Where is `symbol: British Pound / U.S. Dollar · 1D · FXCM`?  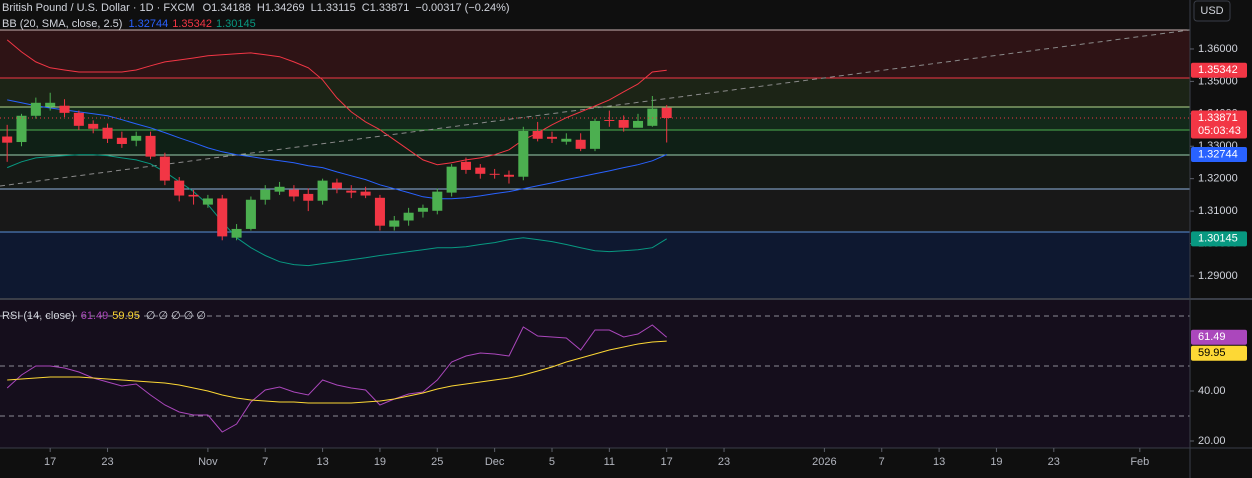
symbol: British Pound / U.S. Dollar · 1D · FXCM is located at coordinates (98, 8).